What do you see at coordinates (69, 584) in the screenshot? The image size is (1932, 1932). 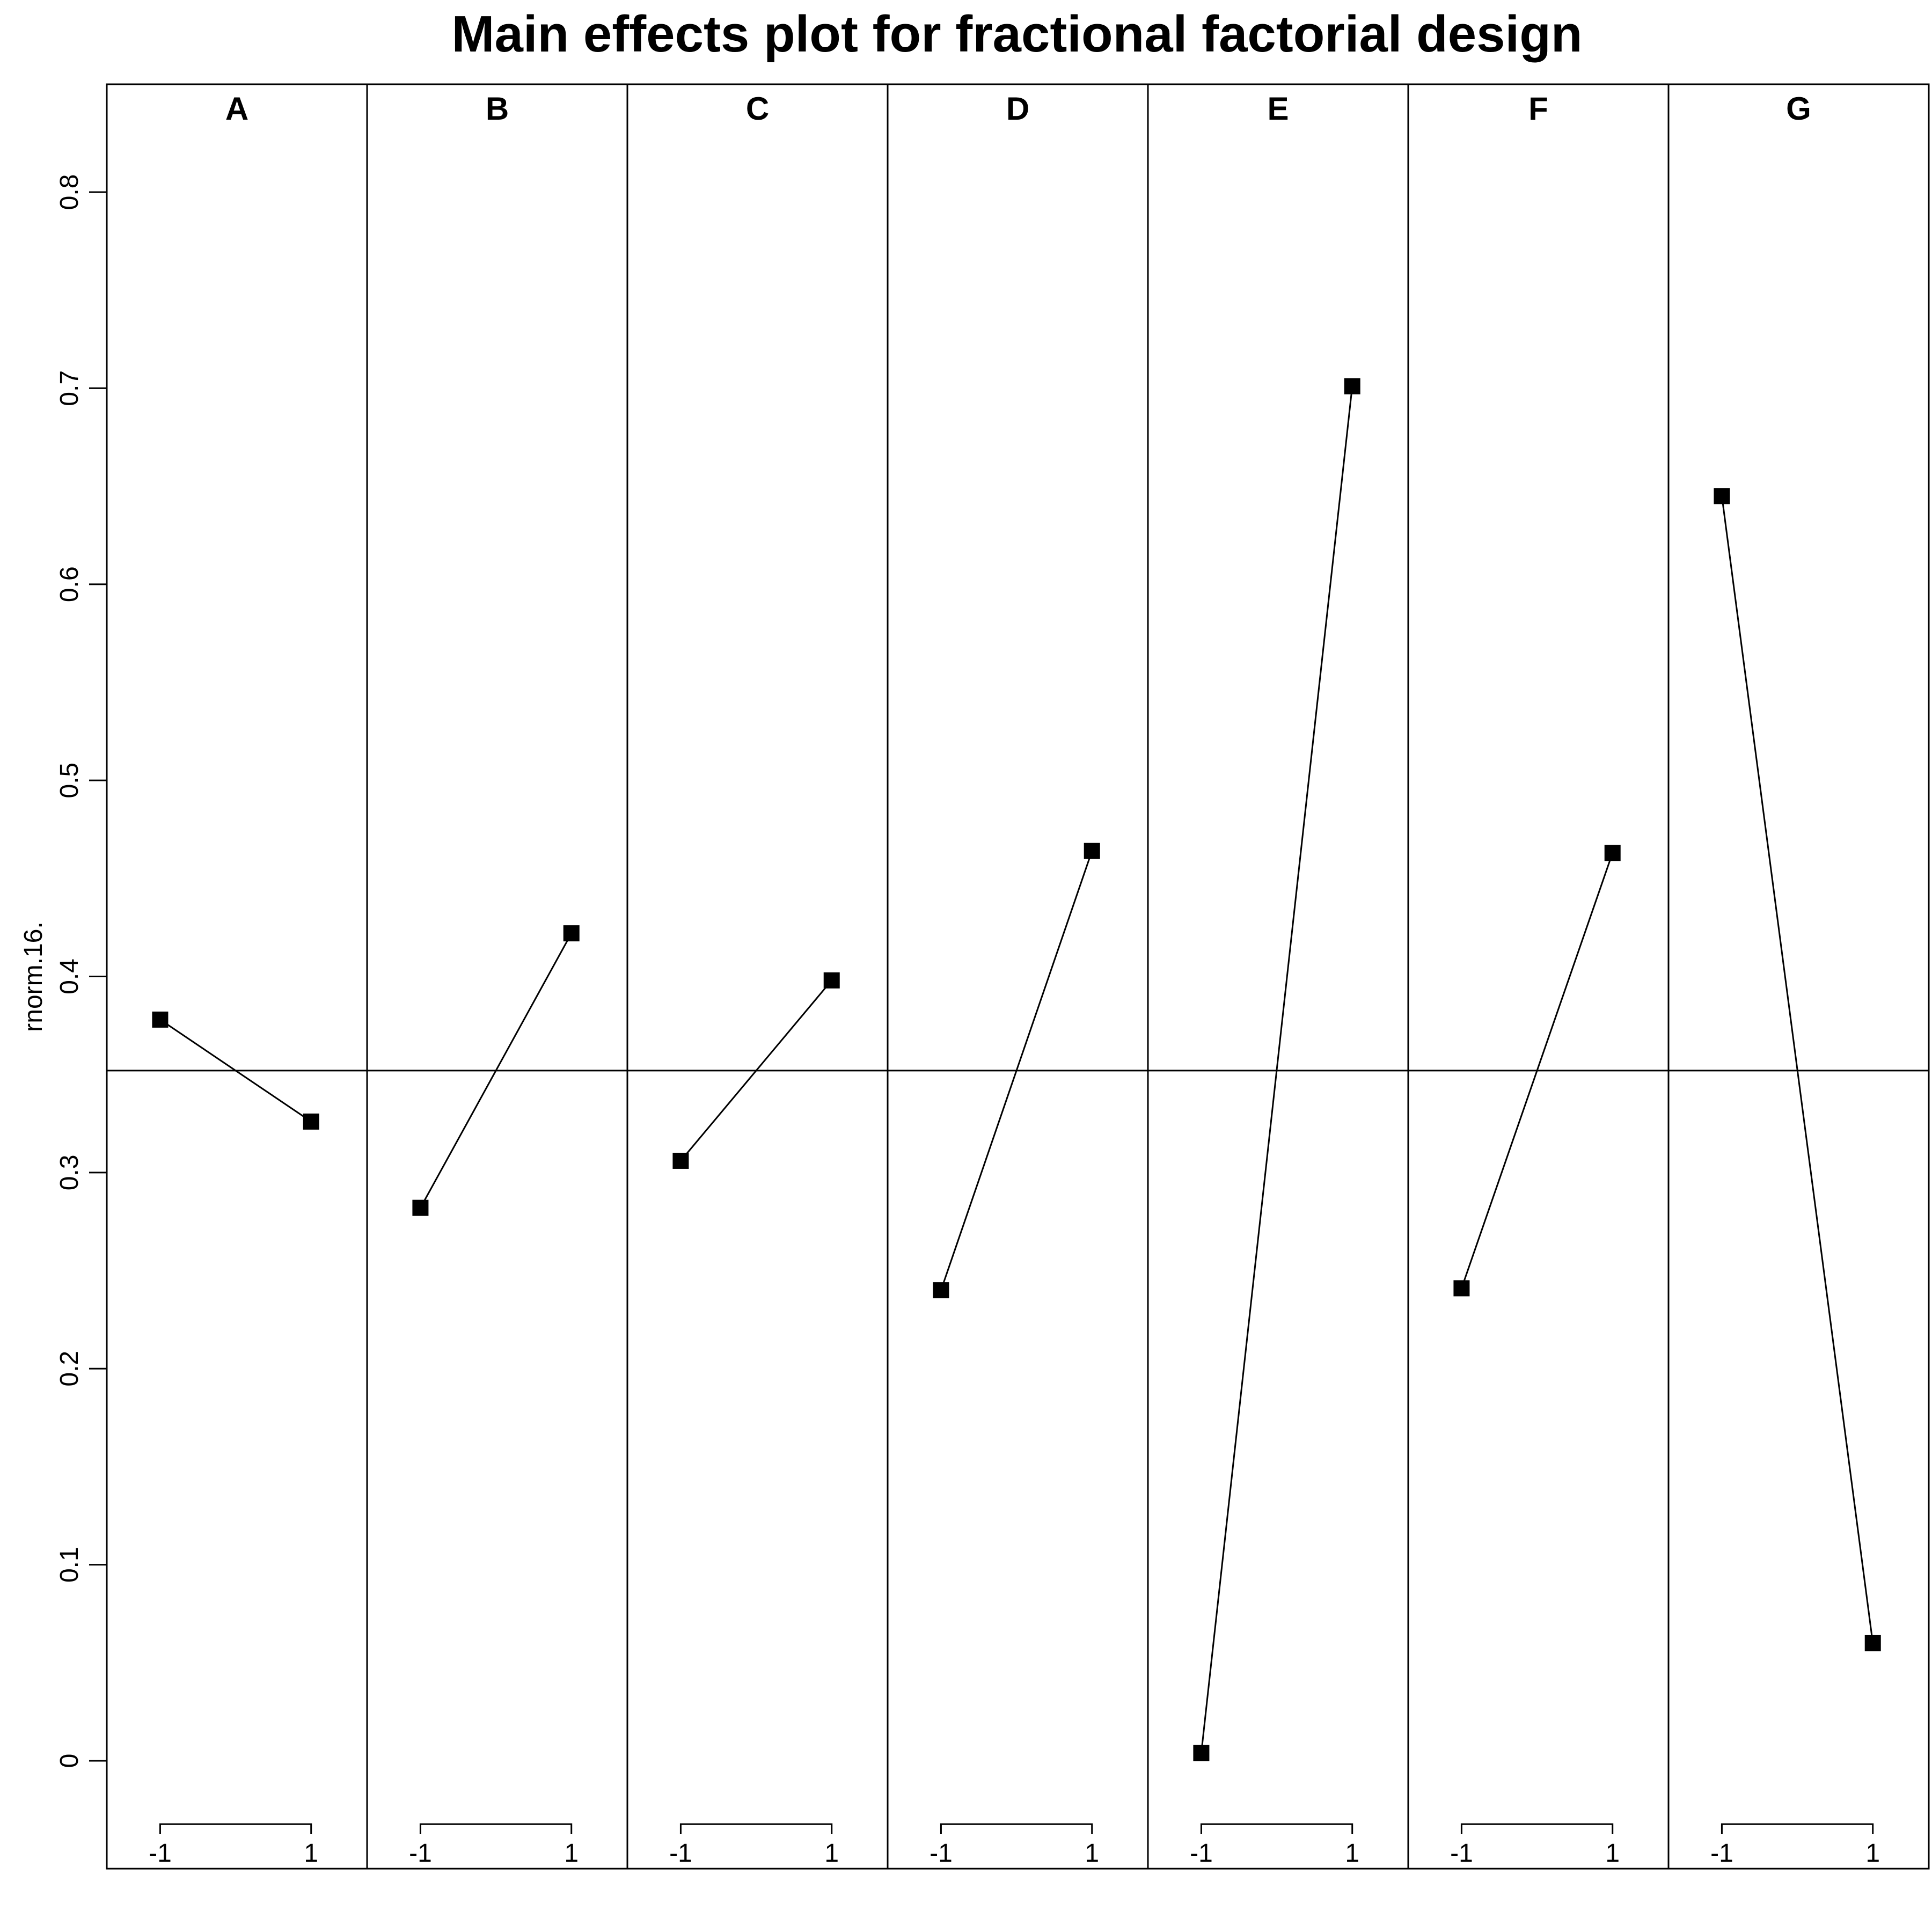 I see `y-tick-label-6: 0.6` at bounding box center [69, 584].